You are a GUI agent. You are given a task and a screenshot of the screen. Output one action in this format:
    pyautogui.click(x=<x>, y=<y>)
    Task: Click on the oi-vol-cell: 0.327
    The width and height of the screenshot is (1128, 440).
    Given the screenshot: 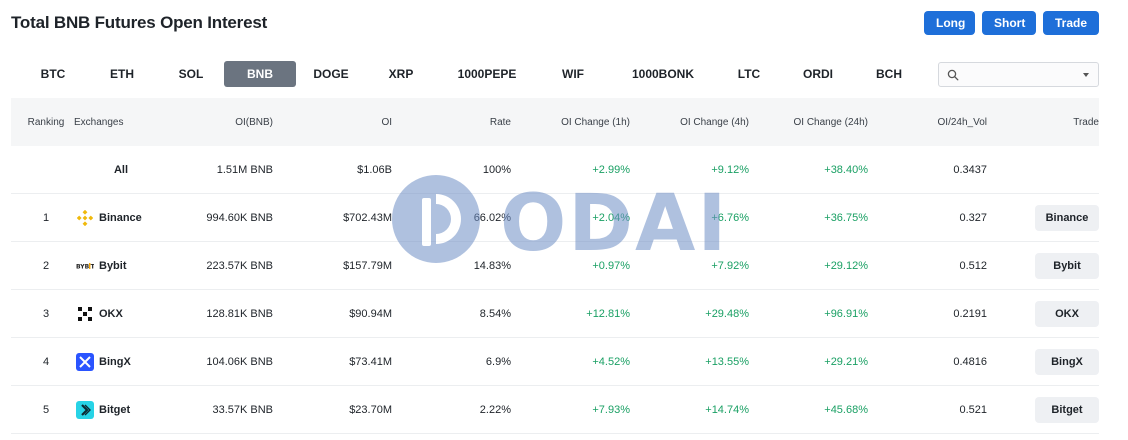 What is the action you would take?
    pyautogui.click(x=973, y=217)
    